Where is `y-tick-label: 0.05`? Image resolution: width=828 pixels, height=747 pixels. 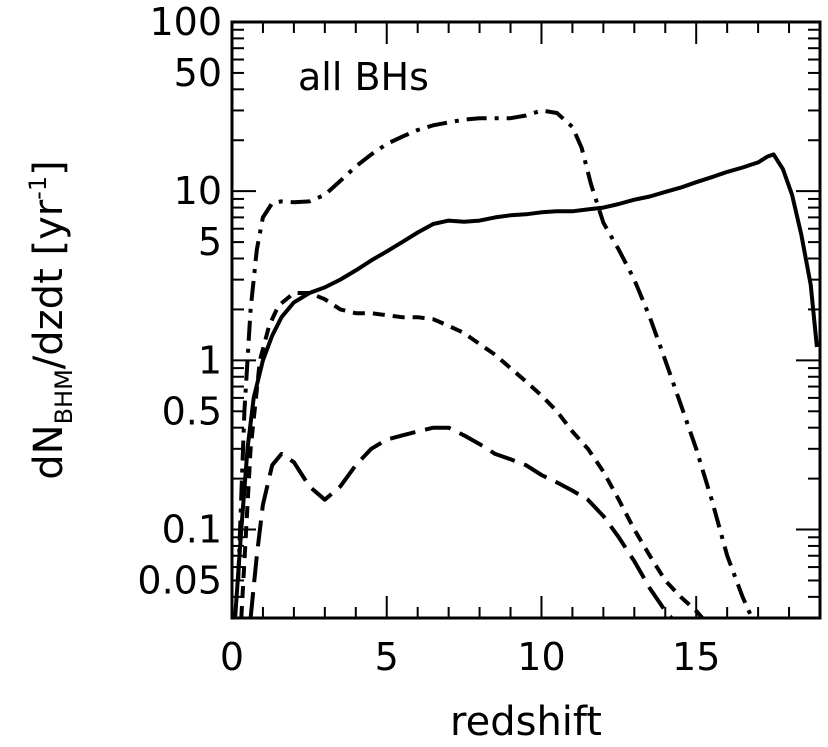
y-tick-label: 0.05 is located at coordinates (179, 580).